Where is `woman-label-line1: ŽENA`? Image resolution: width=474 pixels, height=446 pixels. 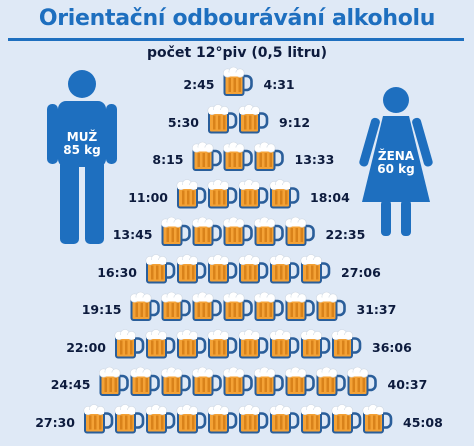 woman-label-line1: ŽENA is located at coordinates (396, 156).